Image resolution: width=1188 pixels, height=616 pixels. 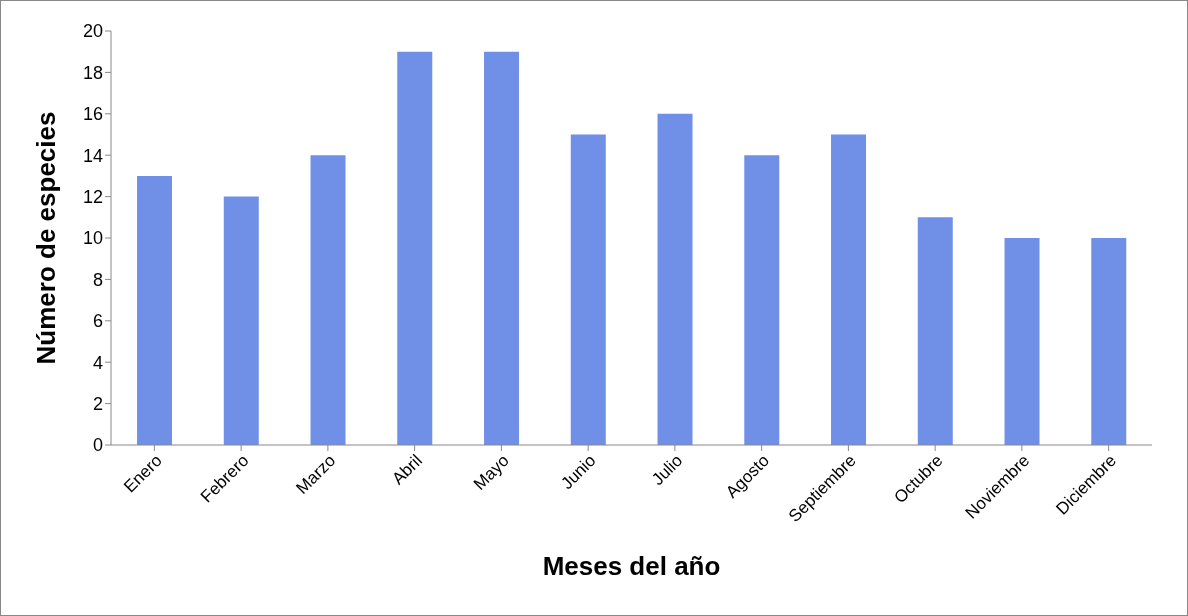 What do you see at coordinates (97, 279) in the screenshot?
I see `y-tick-label: 8` at bounding box center [97, 279].